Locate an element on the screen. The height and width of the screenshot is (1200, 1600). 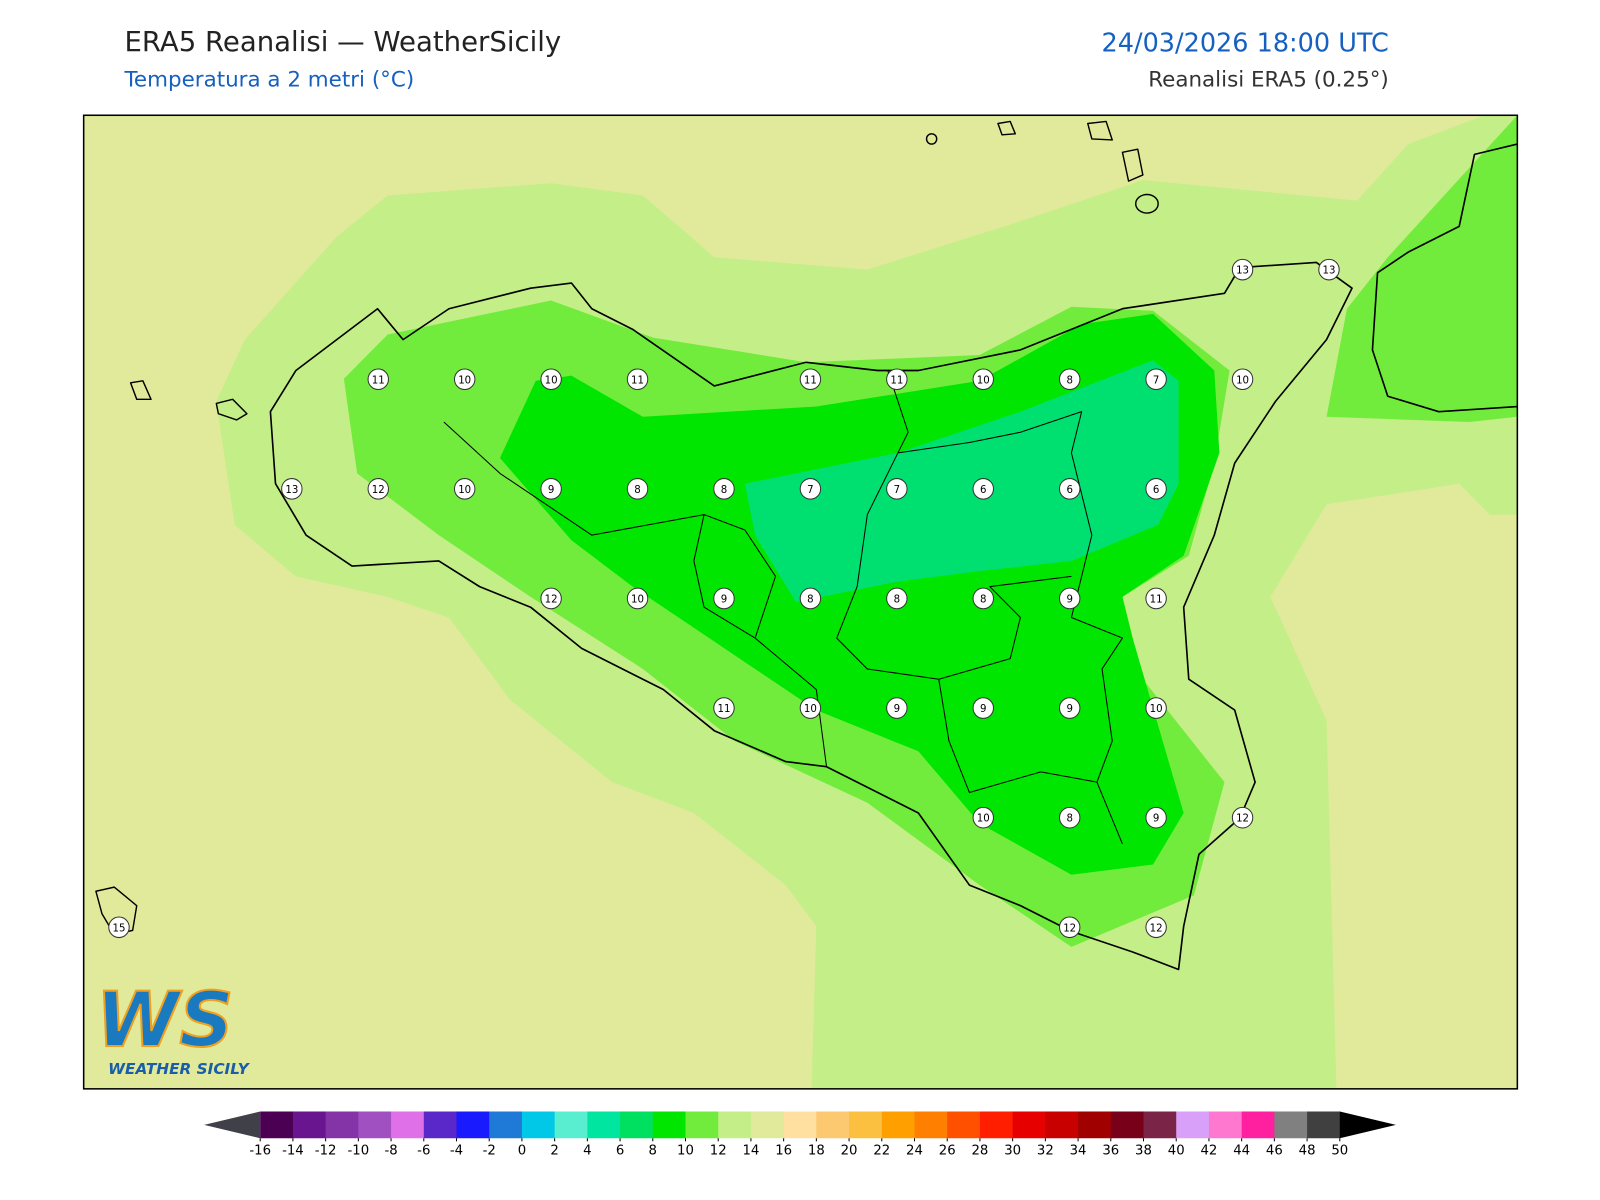
colorbar-tick-label: 26 is located at coordinates (947, 1151).